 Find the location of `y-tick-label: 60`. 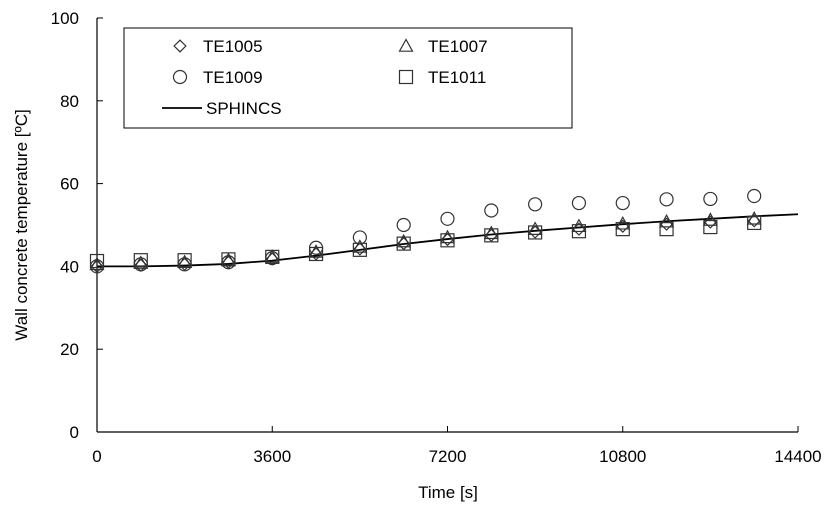

y-tick-label: 60 is located at coordinates (69, 184).